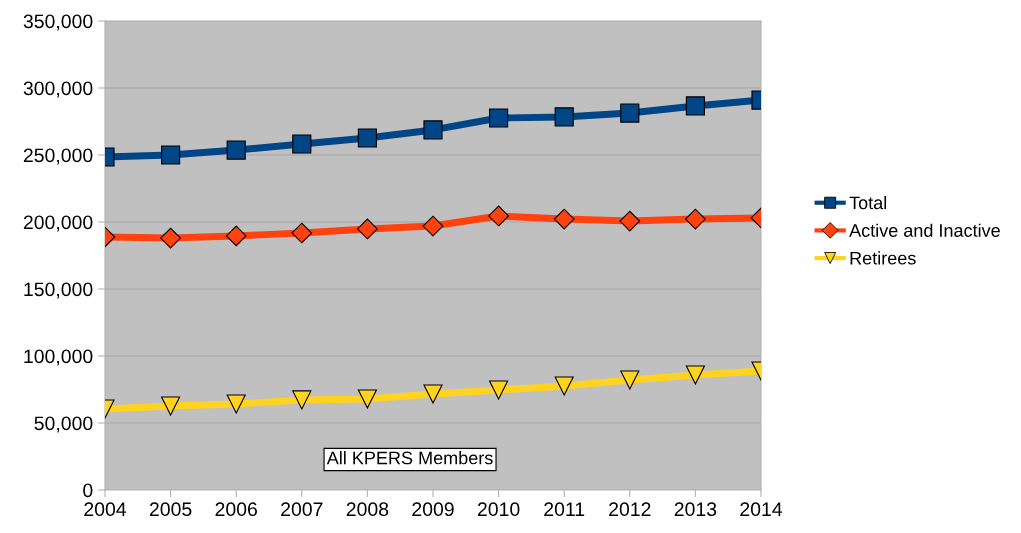 Image resolution: width=1021 pixels, height=533 pixels. I want to click on legend-label: Retirees, so click(883, 258).